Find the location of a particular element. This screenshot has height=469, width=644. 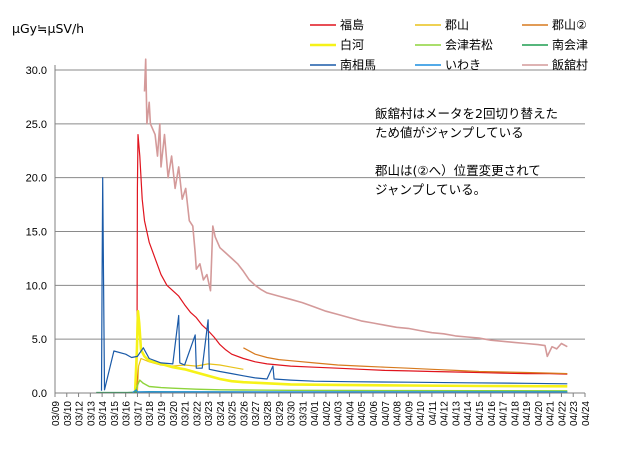

x-tick-label: 04/22 is located at coordinates (562, 413).